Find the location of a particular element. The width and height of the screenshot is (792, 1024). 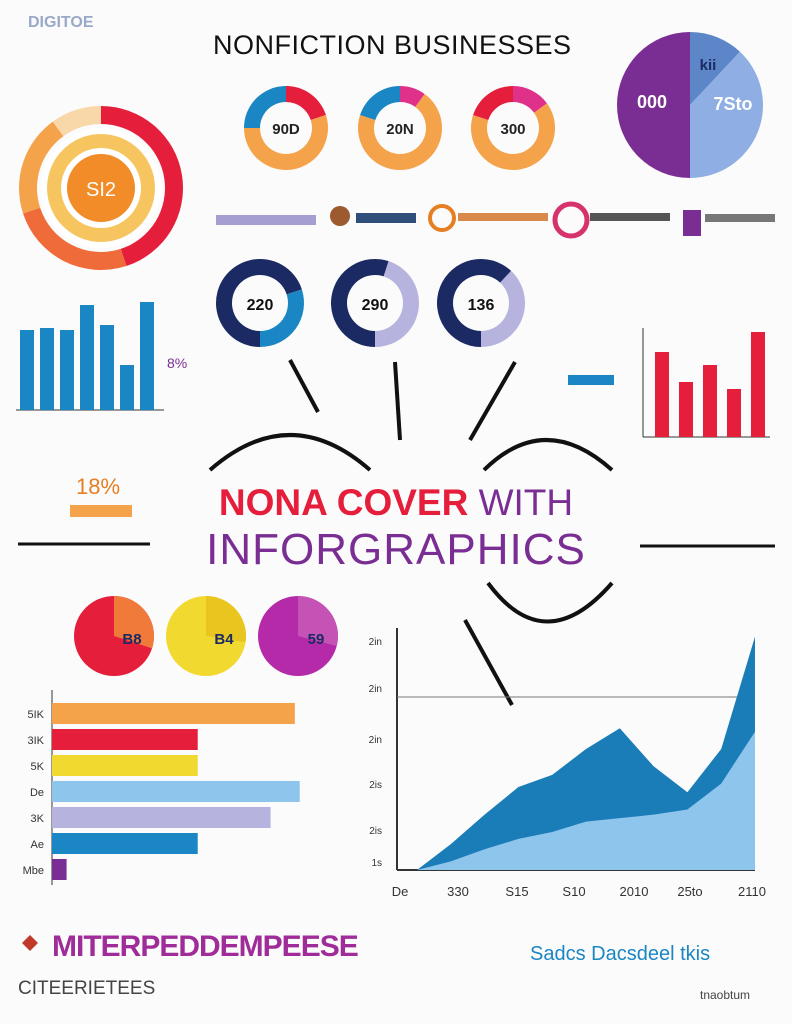

area-ytick-0: 2in is located at coordinates (375, 642).